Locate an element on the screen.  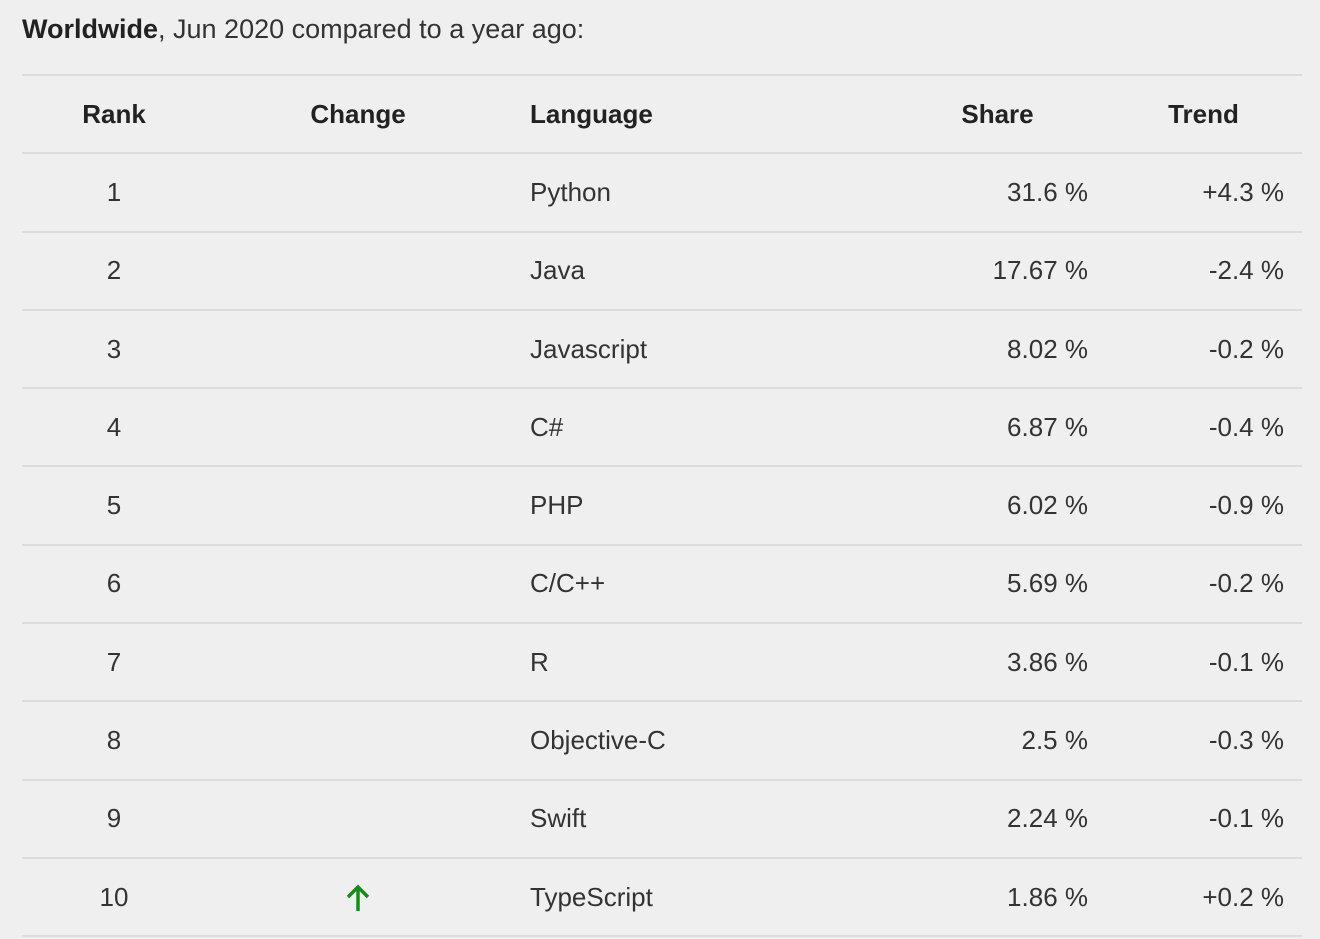
language-cell: Objective-C is located at coordinates (598, 740).